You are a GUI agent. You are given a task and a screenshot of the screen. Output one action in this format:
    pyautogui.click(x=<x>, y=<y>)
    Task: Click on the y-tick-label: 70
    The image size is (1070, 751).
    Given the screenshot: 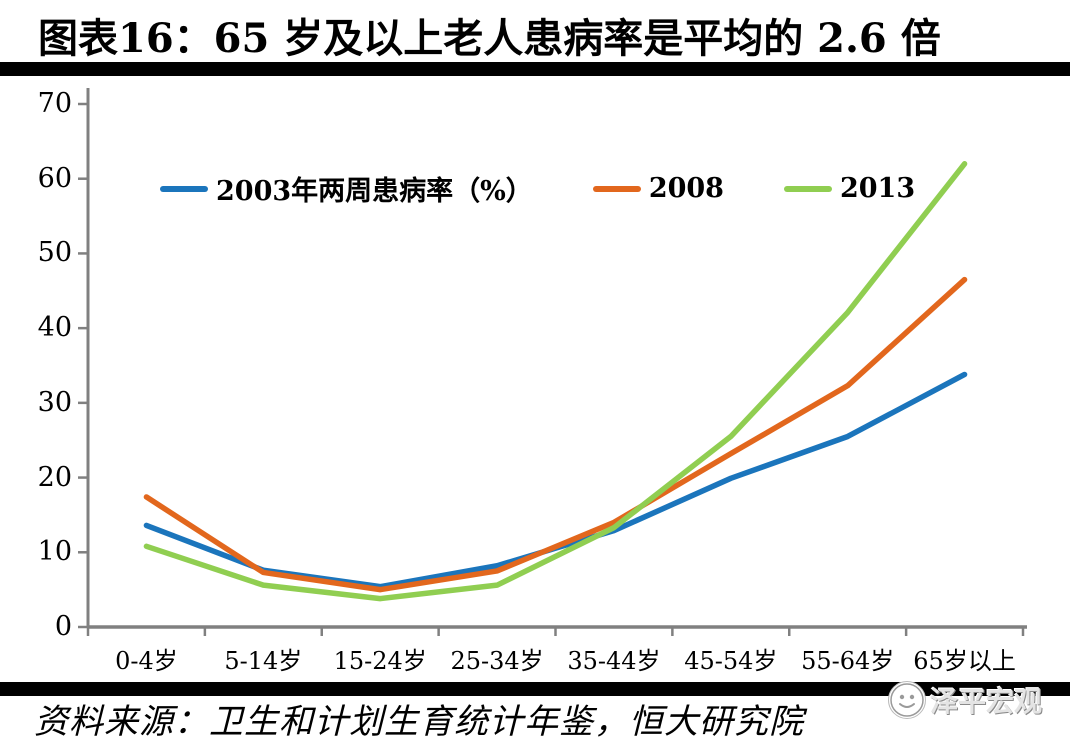 What is the action you would take?
    pyautogui.click(x=54, y=103)
    